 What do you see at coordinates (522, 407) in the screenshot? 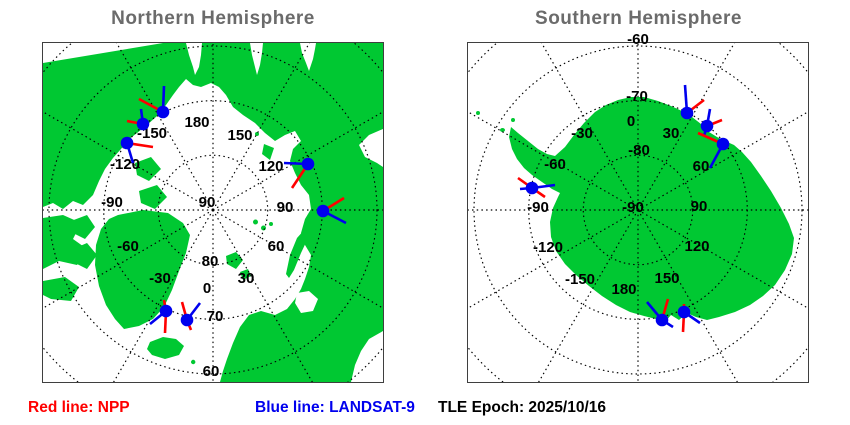
I see `tle-epoch-label: TLE Epoch: 2025/10/16` at bounding box center [522, 407].